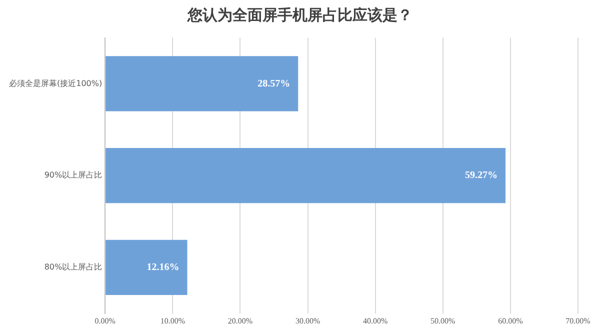  Describe the element at coordinates (511, 321) in the screenshot. I see `x-tick-label: 60.00%` at that location.